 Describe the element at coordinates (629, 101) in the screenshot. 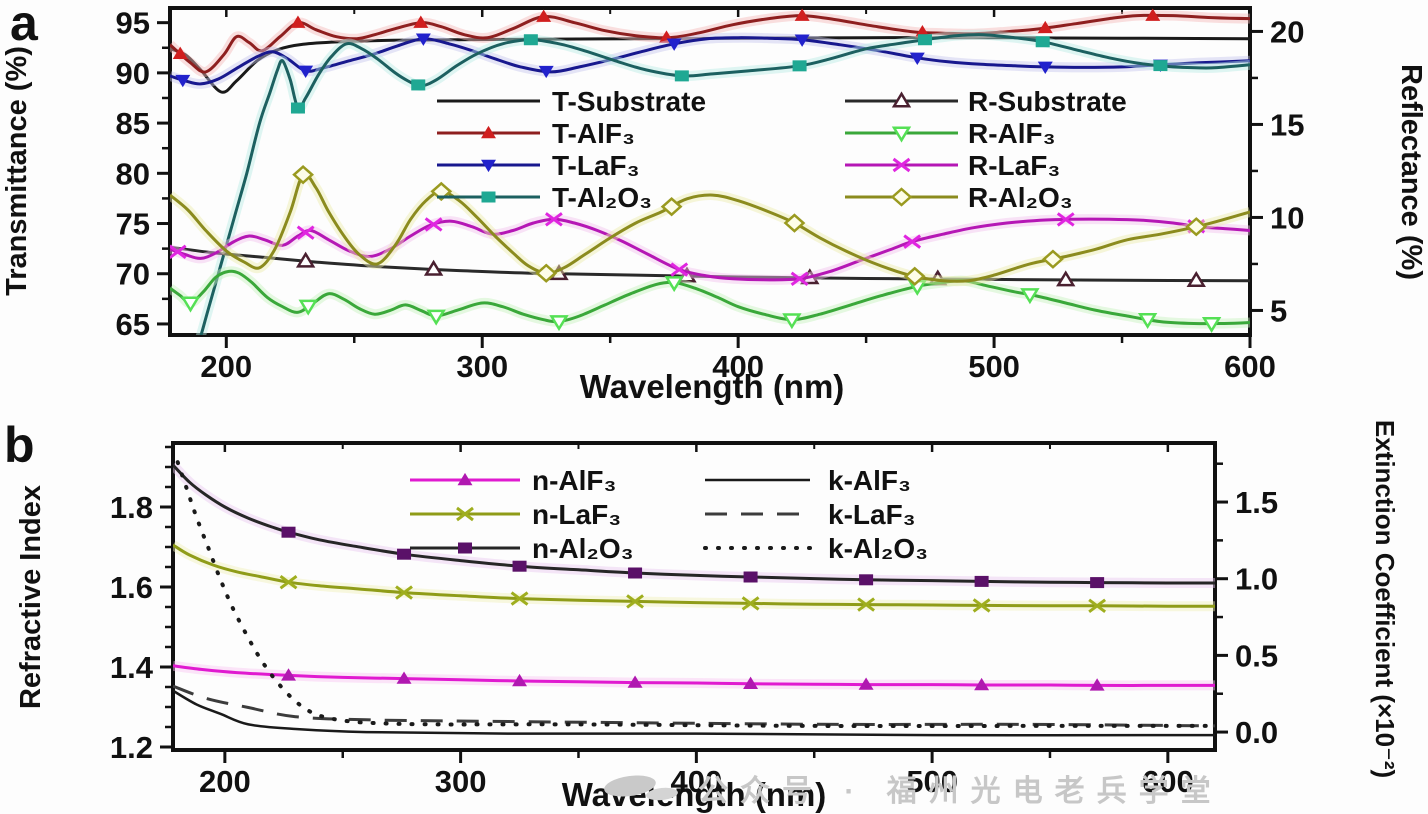

I see `svg-text: T-Substrate` at that location.